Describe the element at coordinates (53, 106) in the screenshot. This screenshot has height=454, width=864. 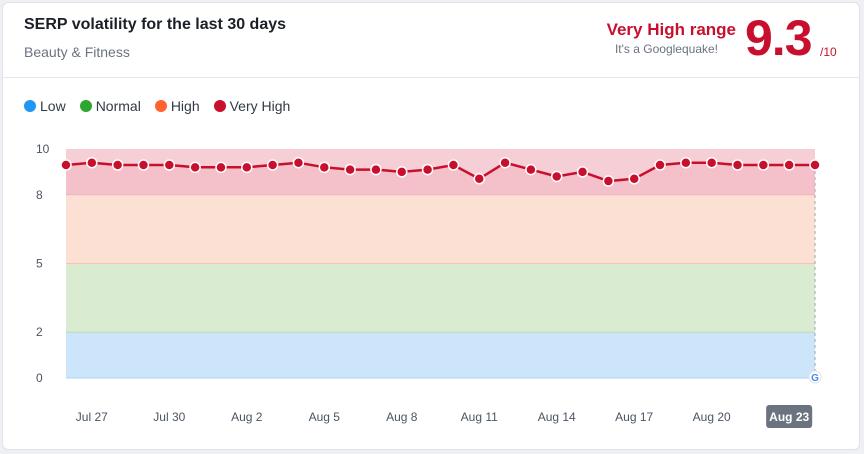
I see `legend-label: Low` at that location.